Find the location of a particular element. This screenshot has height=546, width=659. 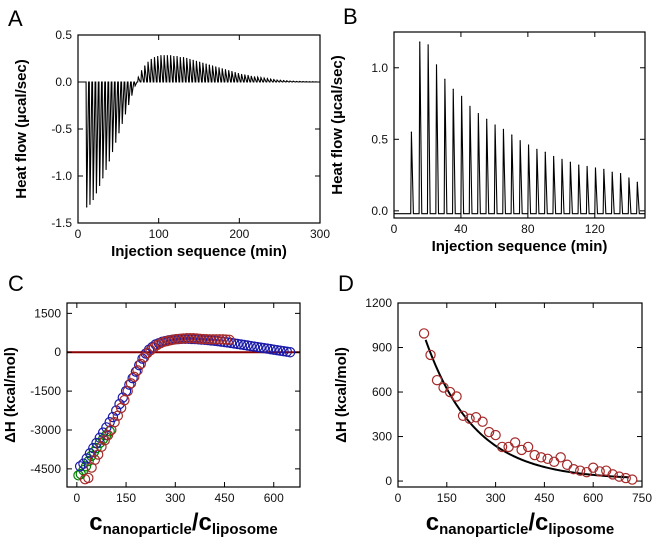

x-axis-label-c: c is located at coordinates (95, 522).